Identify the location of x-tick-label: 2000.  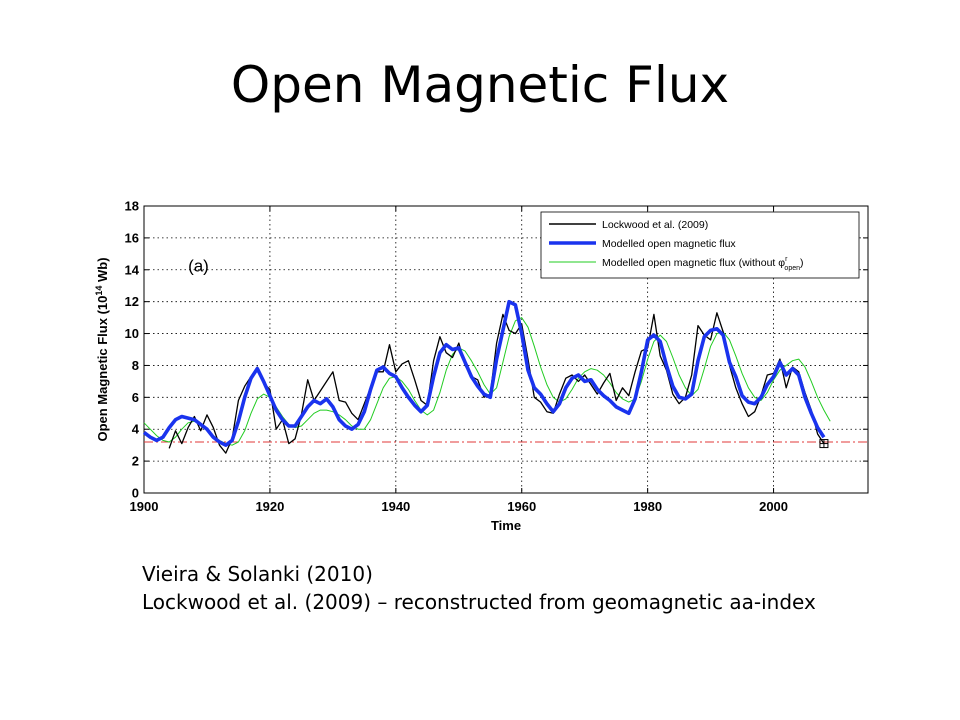
(773, 506).